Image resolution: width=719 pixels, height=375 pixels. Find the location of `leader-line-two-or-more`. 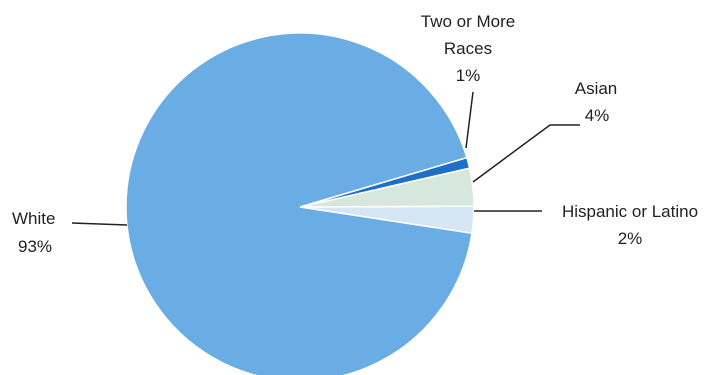

leader-line-two-or-more is located at coordinates (469, 120).